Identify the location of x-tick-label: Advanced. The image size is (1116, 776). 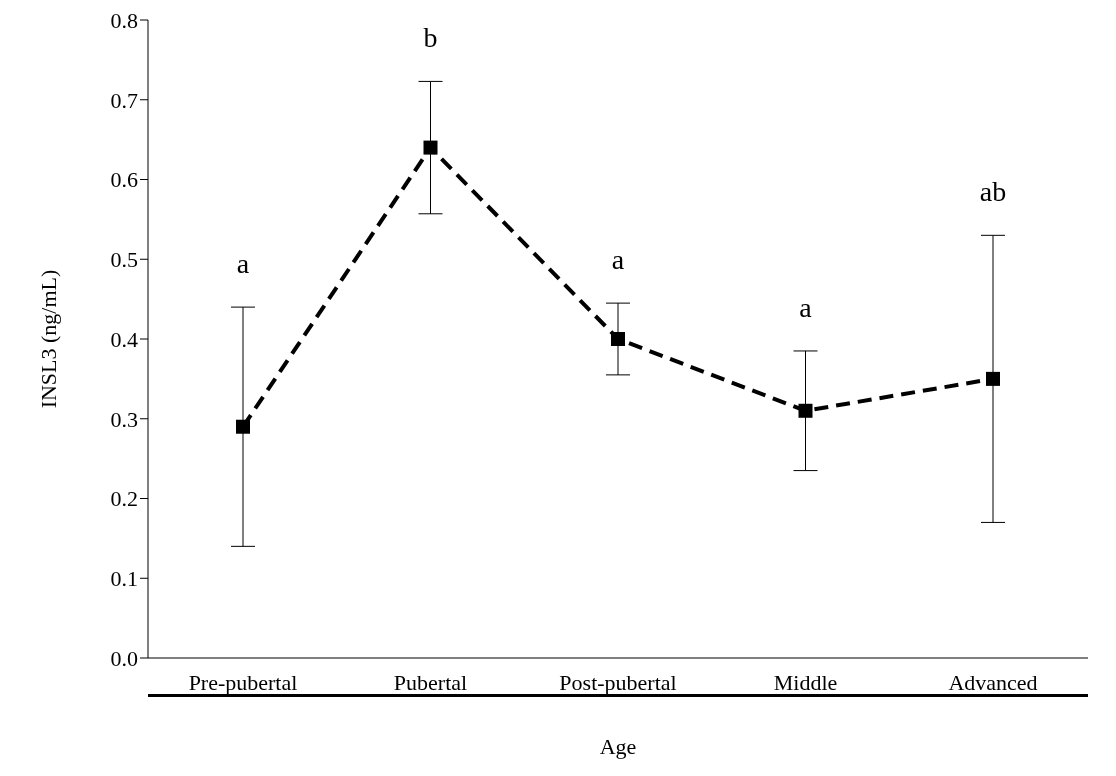
(993, 682).